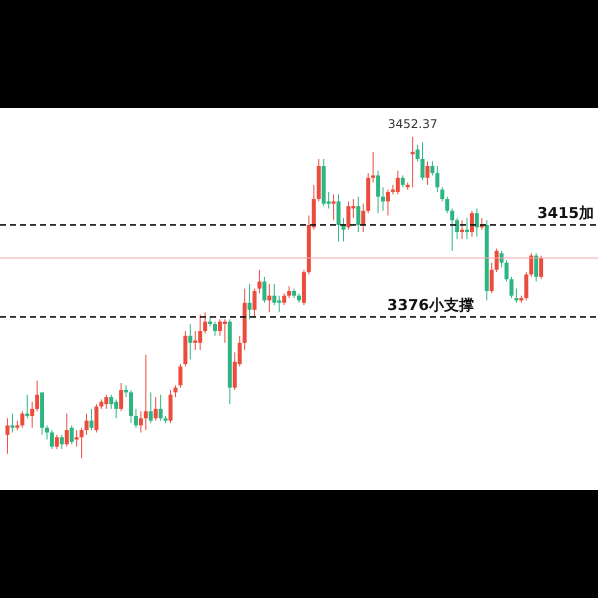 The height and width of the screenshot is (598, 598). Describe the element at coordinates (565, 213) in the screenshot. I see `ref-line-label: 3415加` at that location.